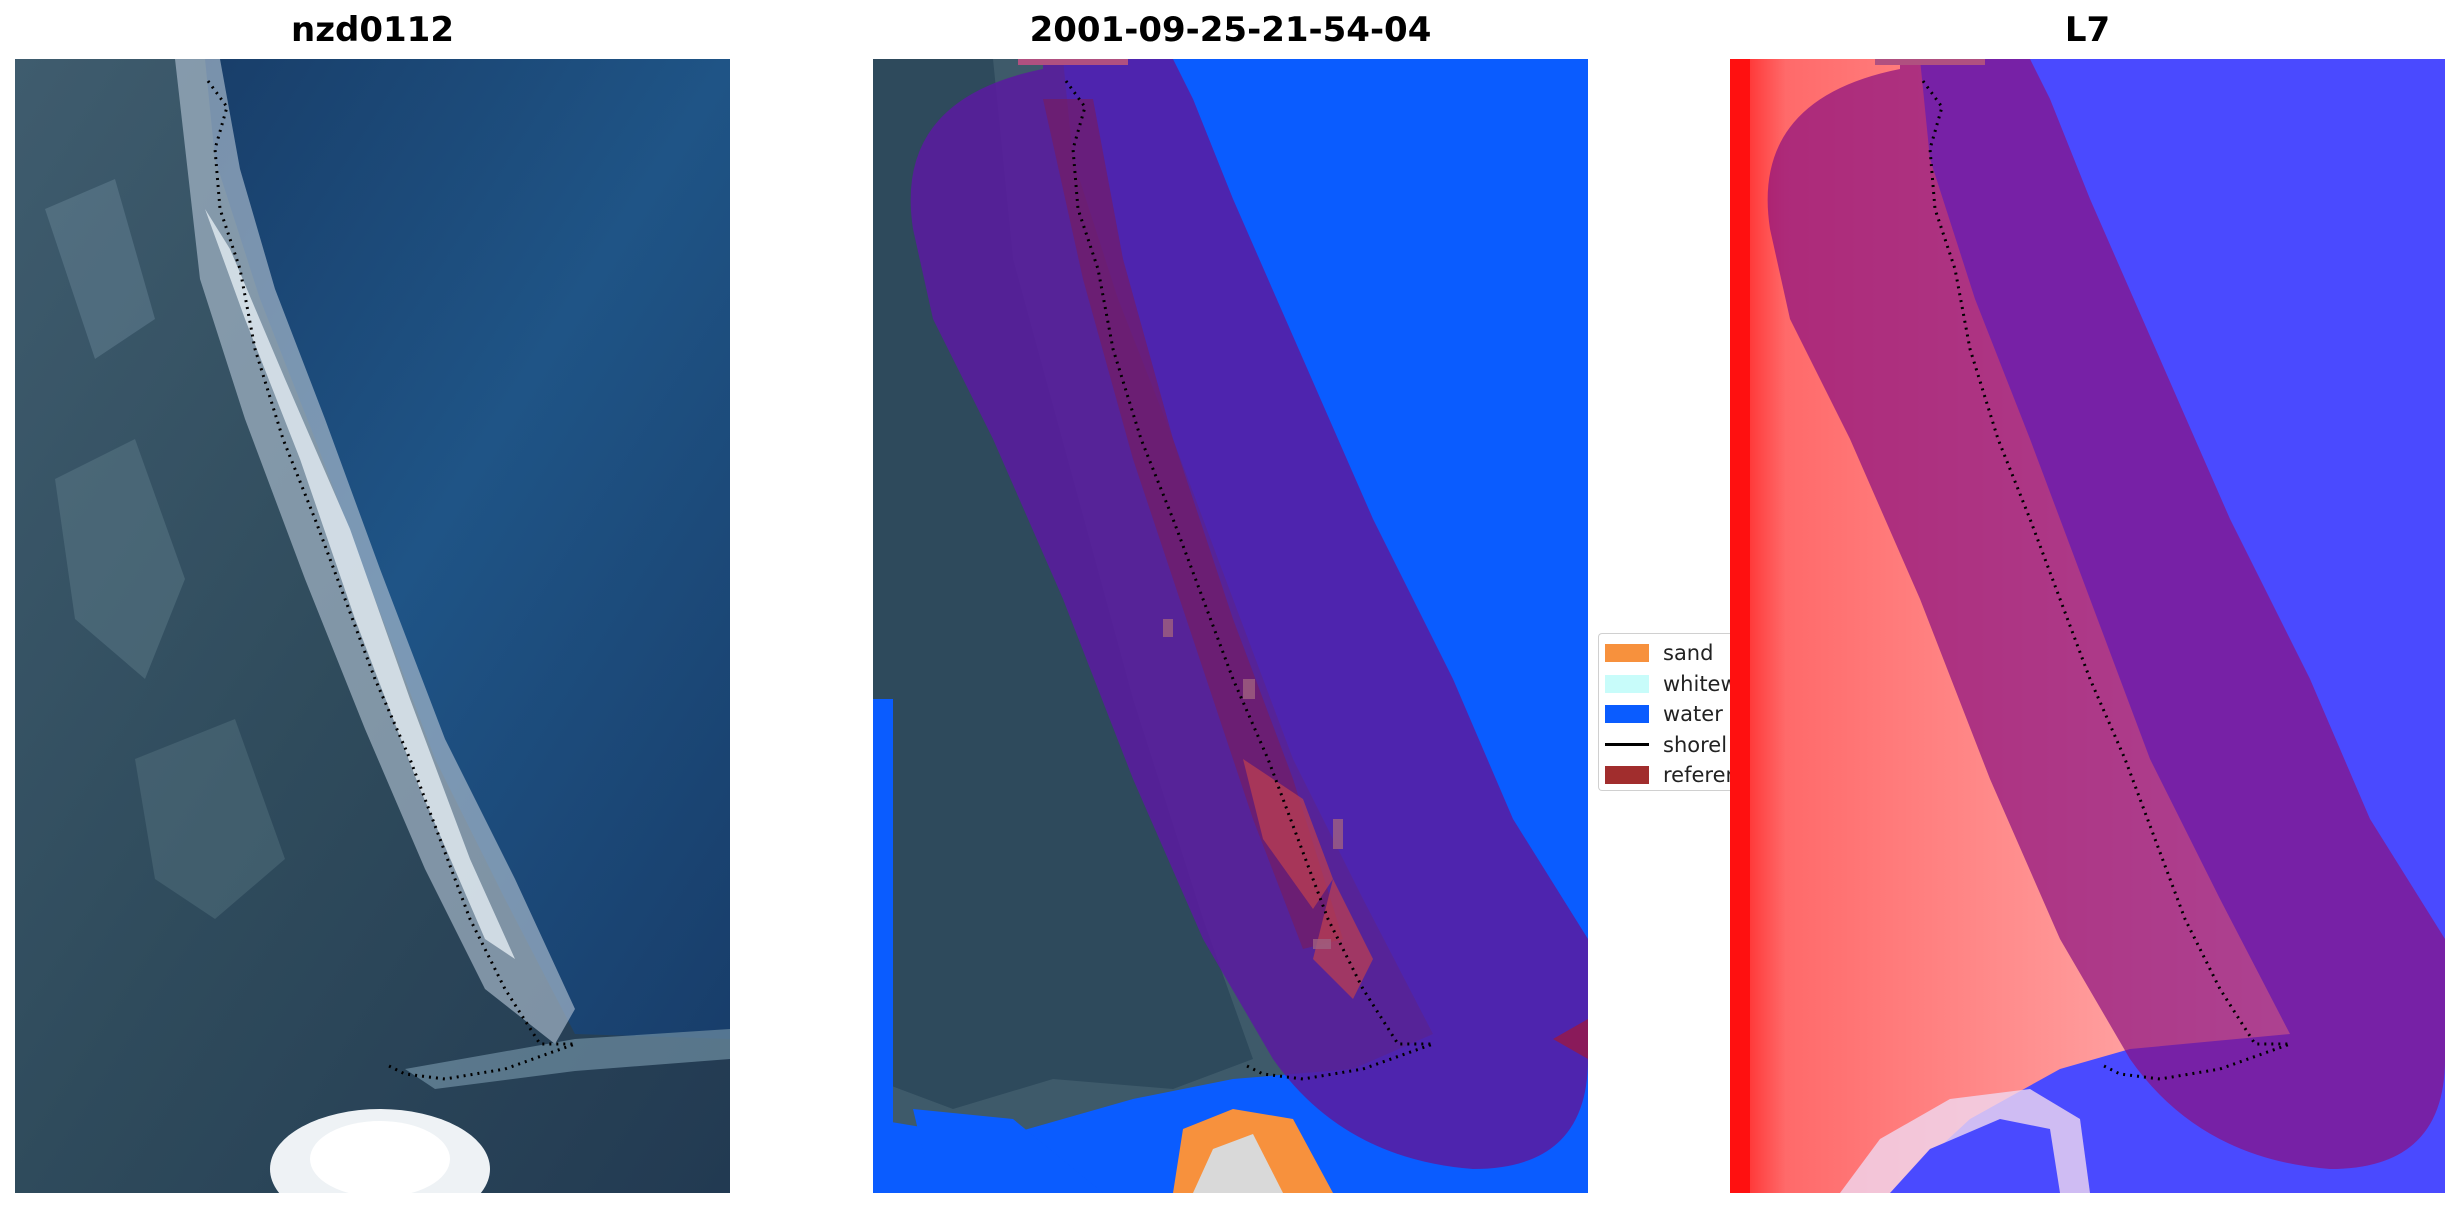 This screenshot has width=2460, height=1208. I want to click on legend-swatch-reference, so click(1627, 775).